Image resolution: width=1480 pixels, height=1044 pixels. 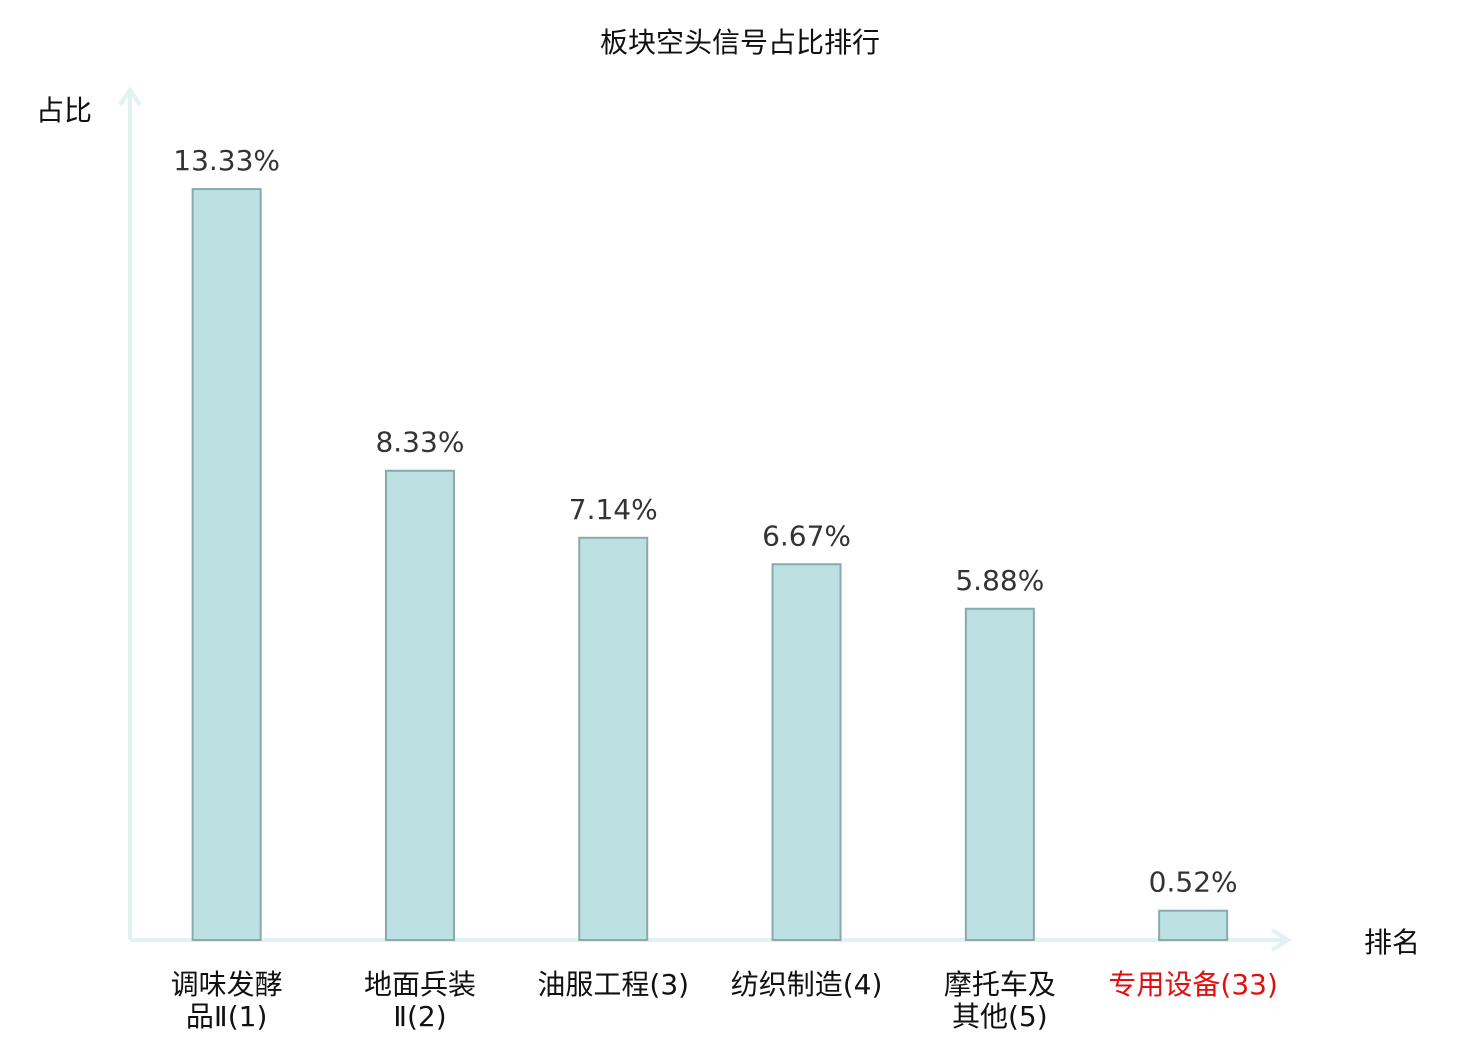 I want to click on x-axis-arrow, so click(x=1281, y=940).